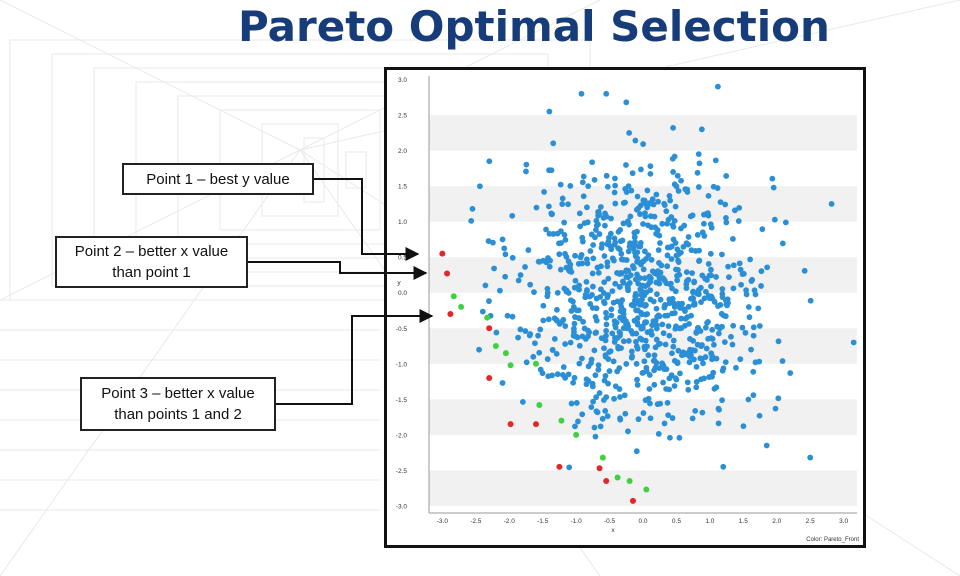 This screenshot has width=960, height=576. Describe the element at coordinates (402, 222) in the screenshot. I see `y-tick-label: 1.0` at that location.